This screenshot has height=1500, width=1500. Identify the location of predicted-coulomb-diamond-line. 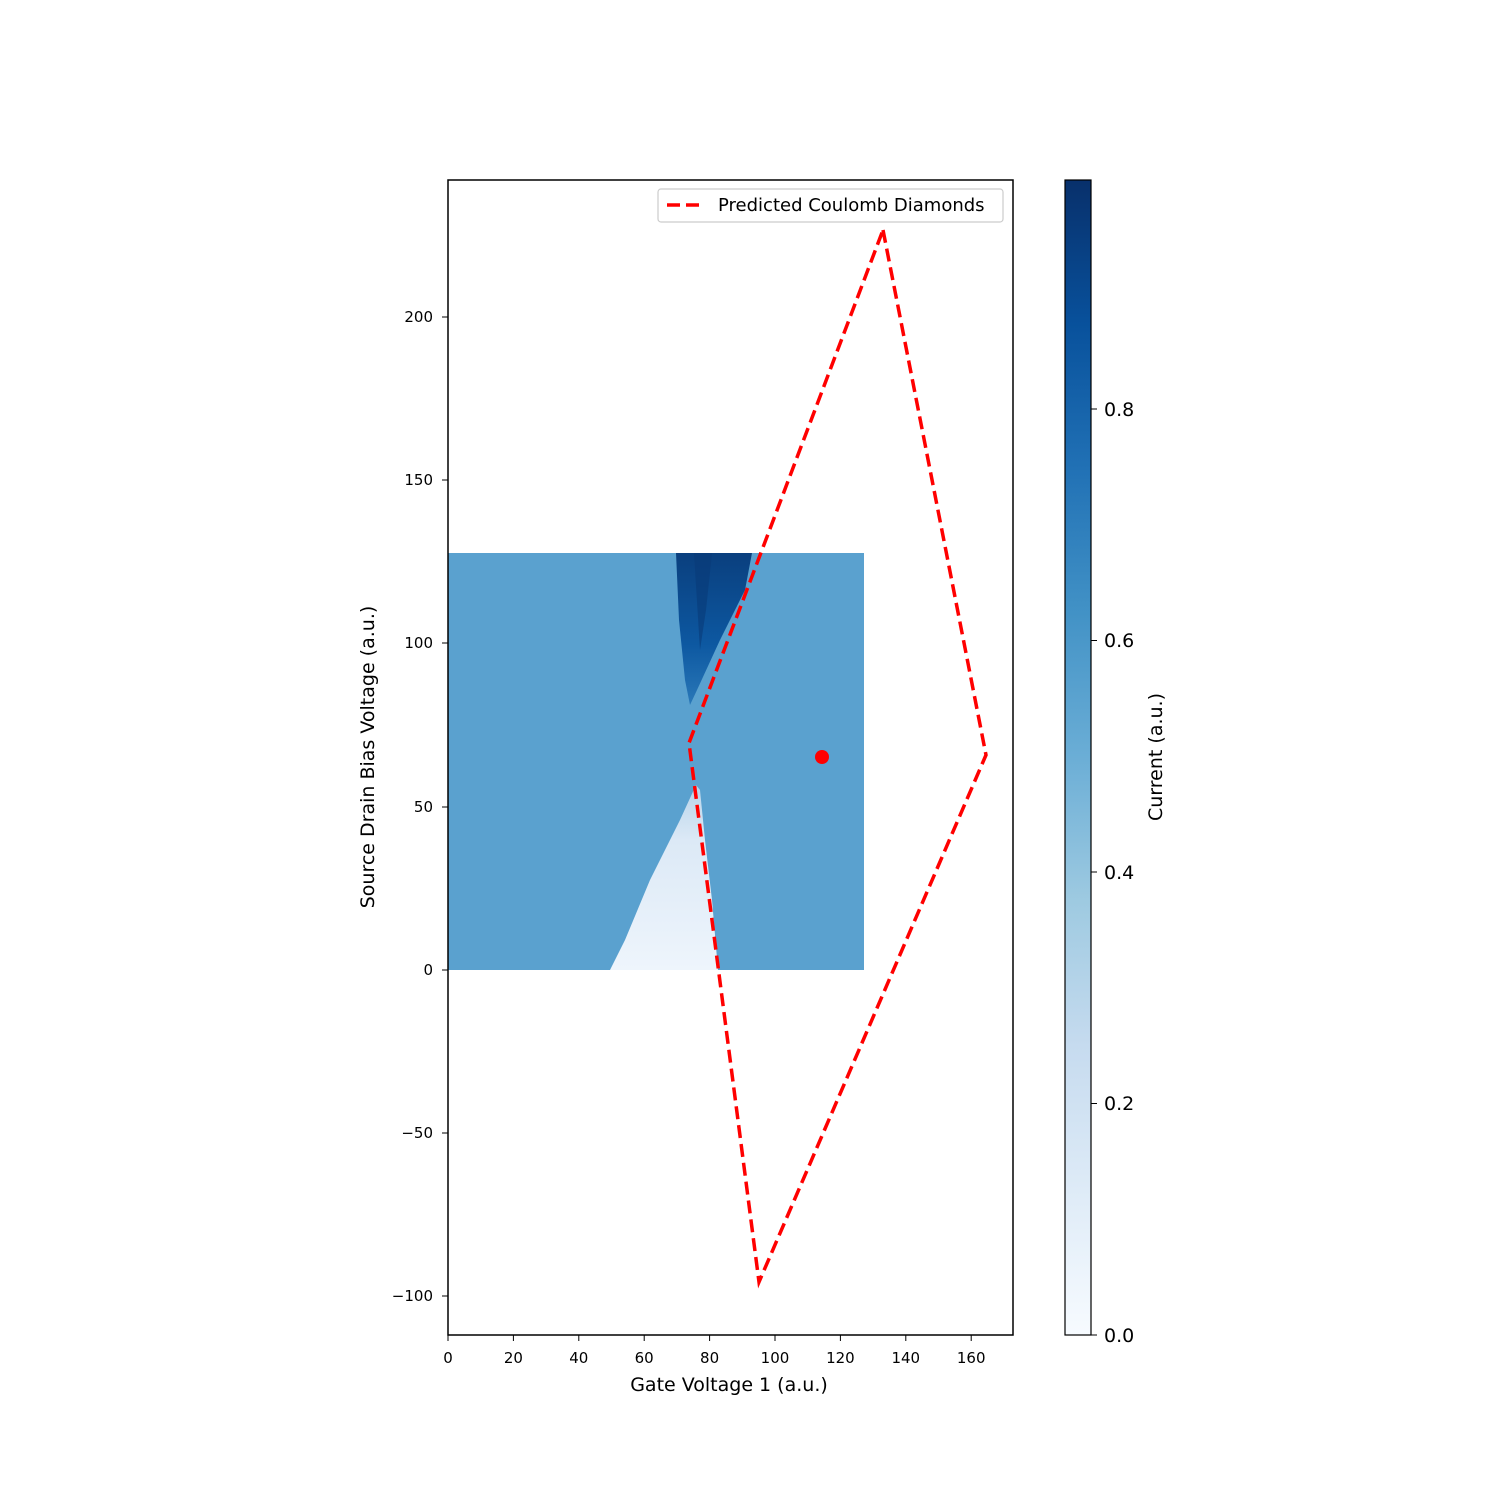
(837, 759).